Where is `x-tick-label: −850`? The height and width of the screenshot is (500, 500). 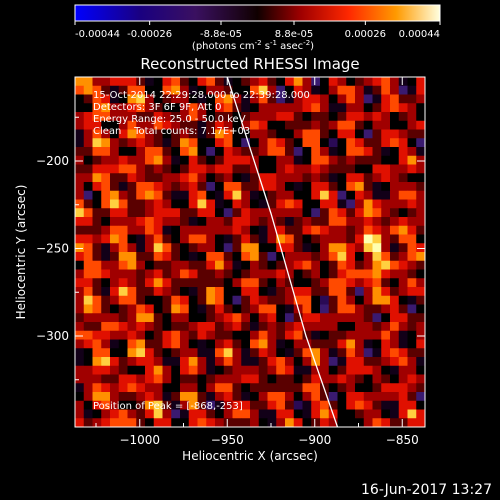 x-tick-label: −850 is located at coordinates (402, 440).